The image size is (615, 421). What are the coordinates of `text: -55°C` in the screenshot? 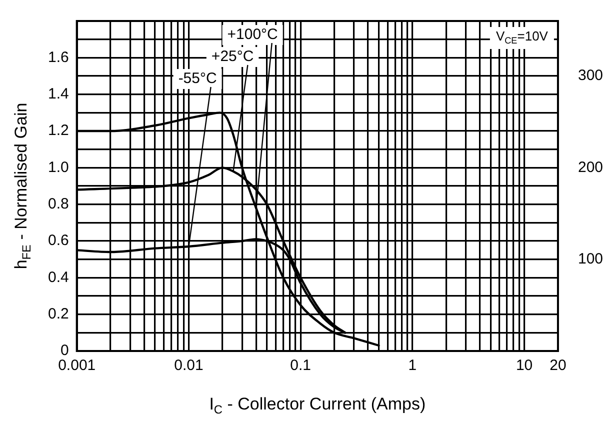 It's located at (197, 79).